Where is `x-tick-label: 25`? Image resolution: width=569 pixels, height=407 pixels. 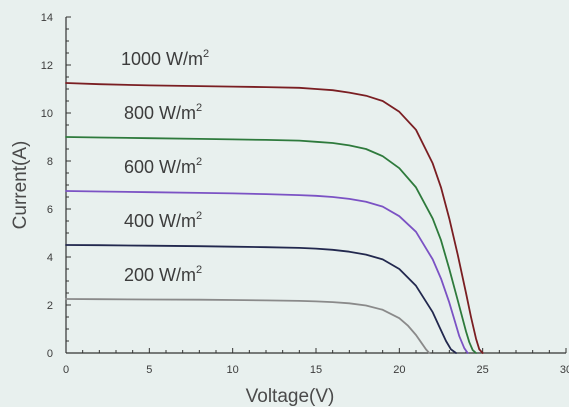 x-tick-label: 25 is located at coordinates (483, 370).